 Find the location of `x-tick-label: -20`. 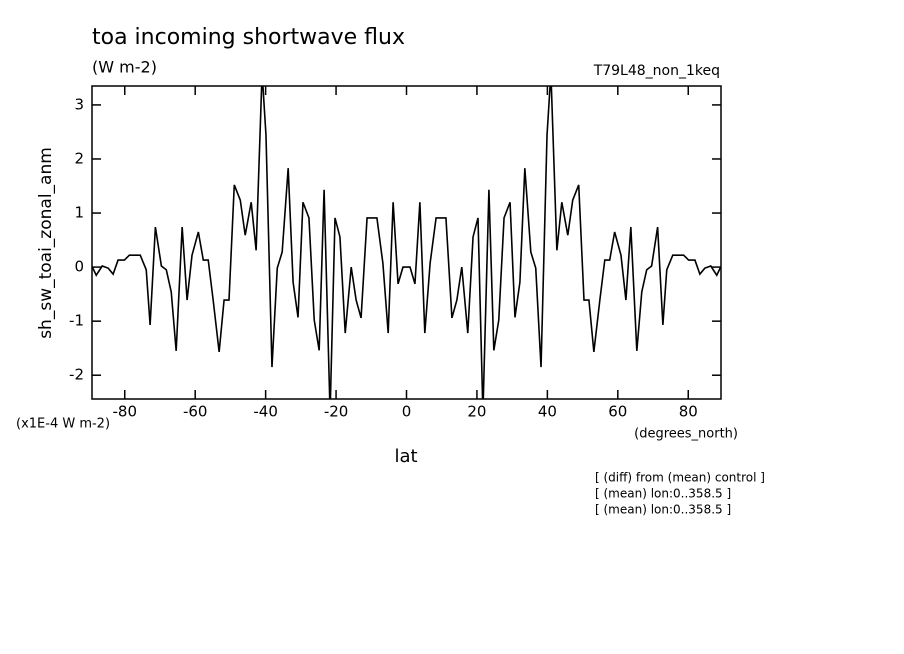

x-tick-label: -20 is located at coordinates (336, 412).